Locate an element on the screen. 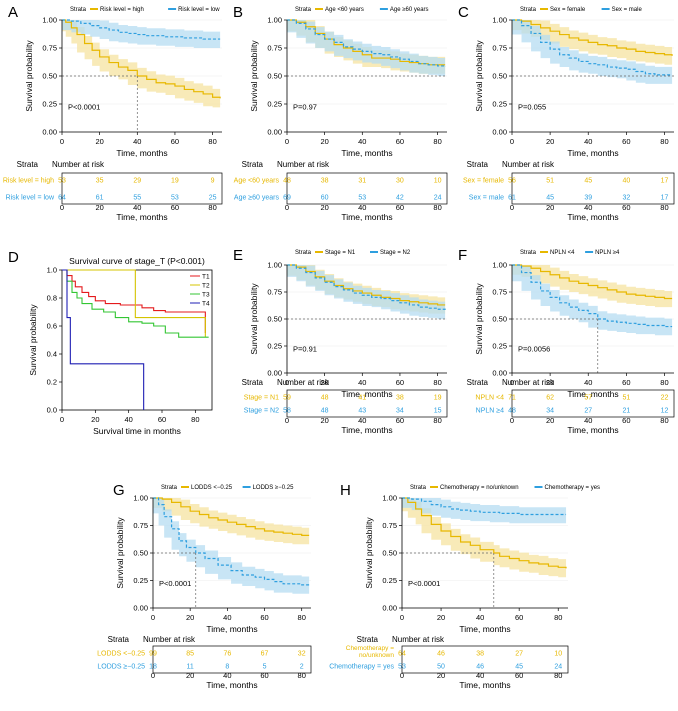 Image resolution: width=678 pixels, height=711 pixels. panel-letter: A is located at coordinates (13, 12).